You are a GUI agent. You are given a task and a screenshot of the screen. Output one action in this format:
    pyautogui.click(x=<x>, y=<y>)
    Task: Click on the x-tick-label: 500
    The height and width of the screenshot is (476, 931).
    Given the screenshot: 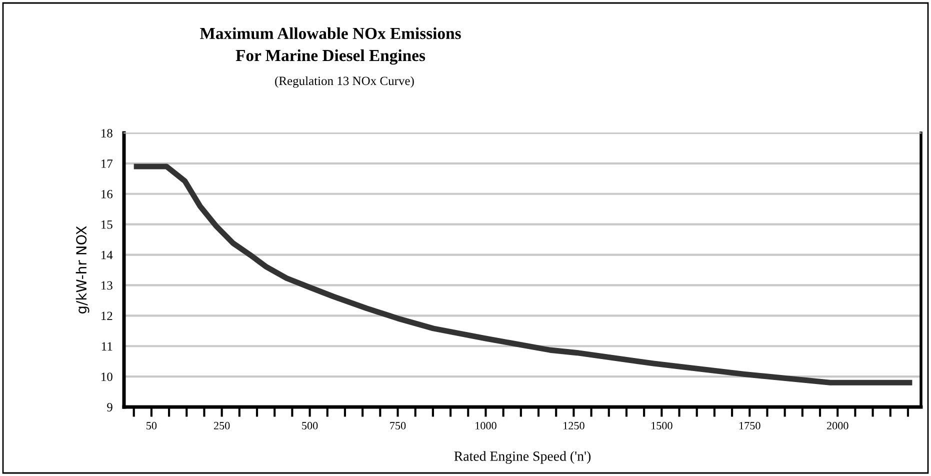 What is the action you would take?
    pyautogui.click(x=310, y=426)
    